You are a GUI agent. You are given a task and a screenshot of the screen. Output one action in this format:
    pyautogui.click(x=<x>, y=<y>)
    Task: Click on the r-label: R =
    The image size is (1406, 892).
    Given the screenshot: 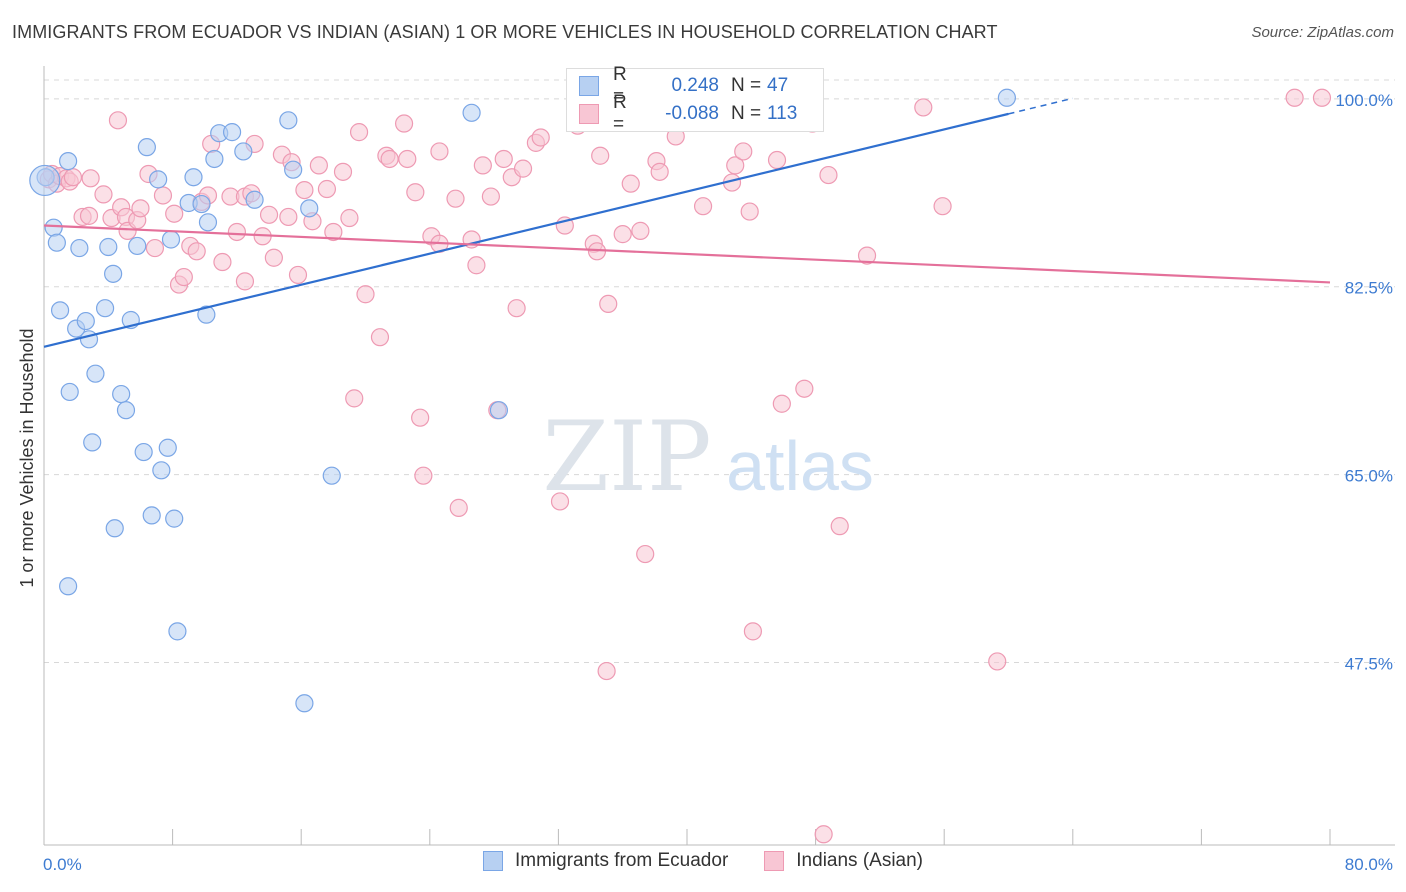 What is the action you would take?
    pyautogui.click(x=620, y=85)
    